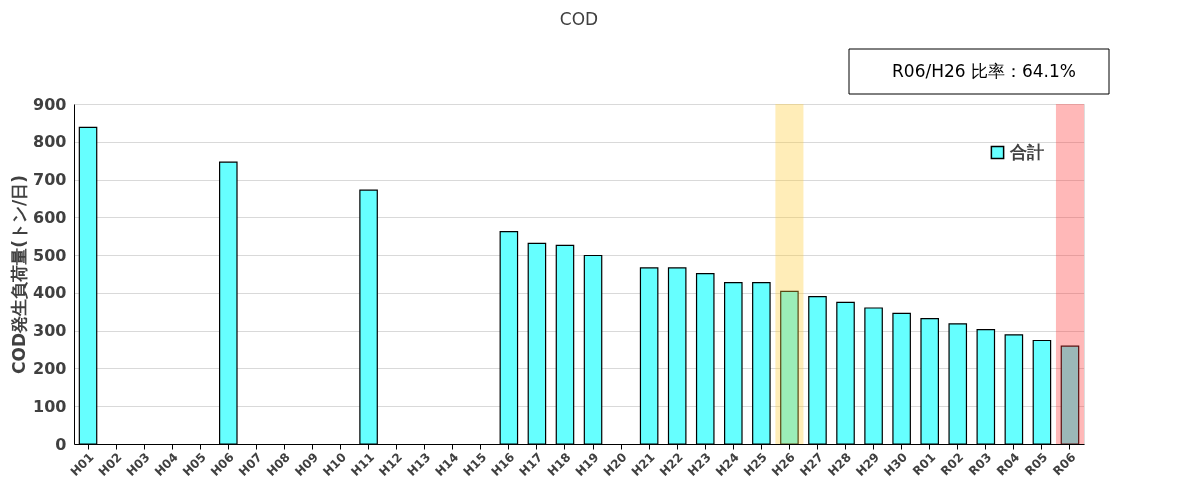 The image size is (1192, 496). What do you see at coordinates (50, 142) in the screenshot?
I see `y-tick-label: 800` at bounding box center [50, 142].